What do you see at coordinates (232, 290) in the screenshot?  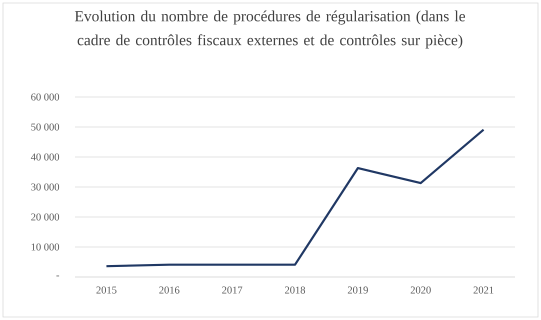 I see `x-tick-label: 2017` at bounding box center [232, 290].